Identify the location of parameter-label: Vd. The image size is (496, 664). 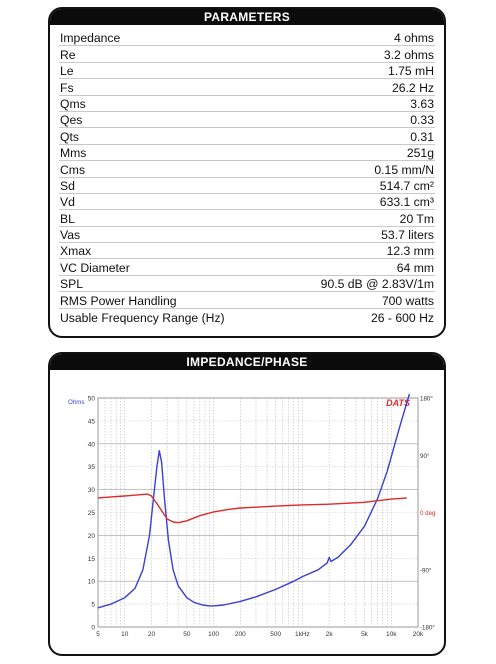
(67, 202).